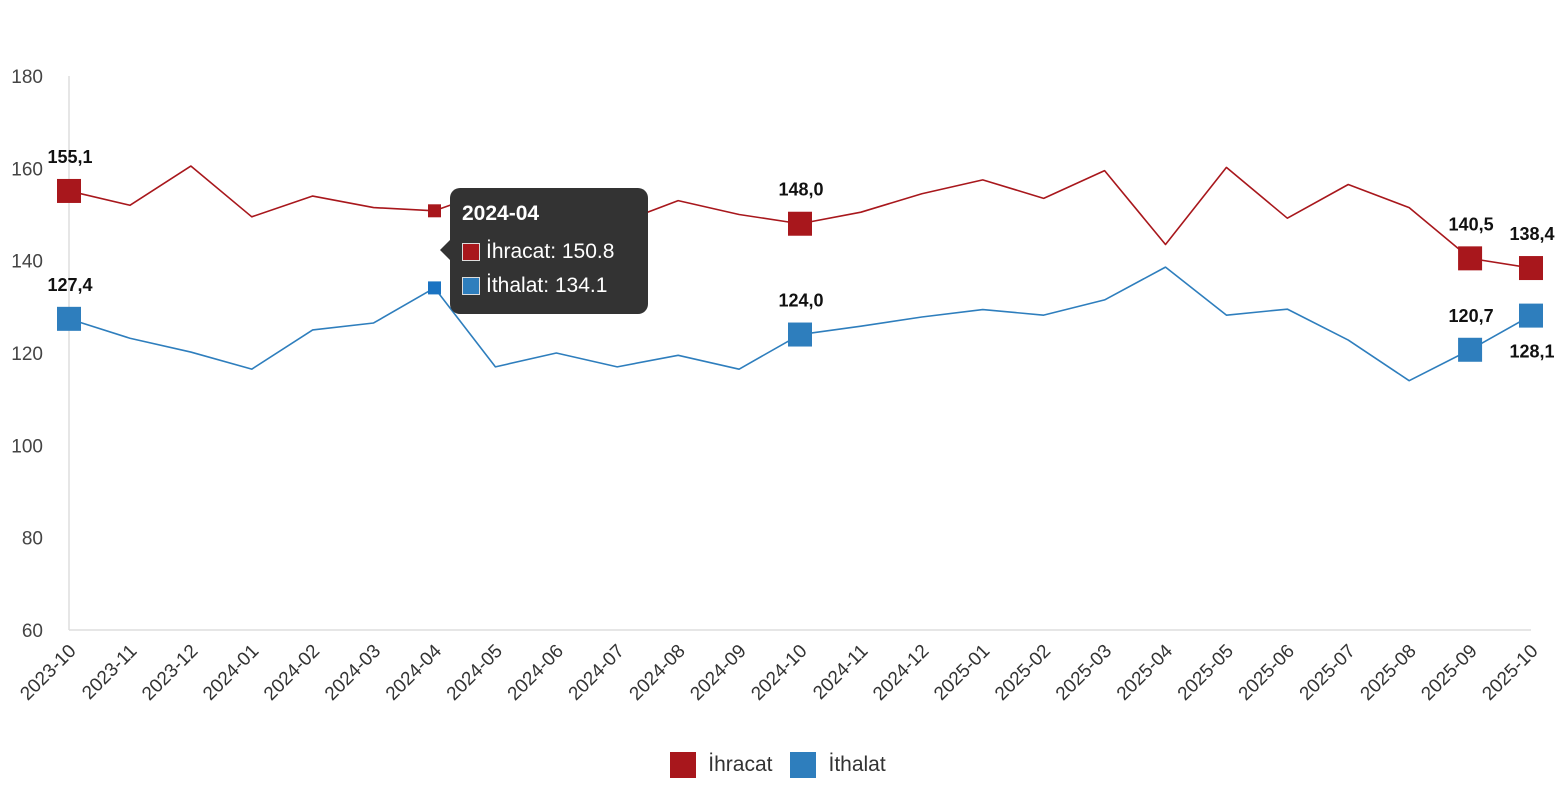 The height and width of the screenshot is (800, 1556). I want to click on x-tick-label: 2025-01, so click(962, 673).